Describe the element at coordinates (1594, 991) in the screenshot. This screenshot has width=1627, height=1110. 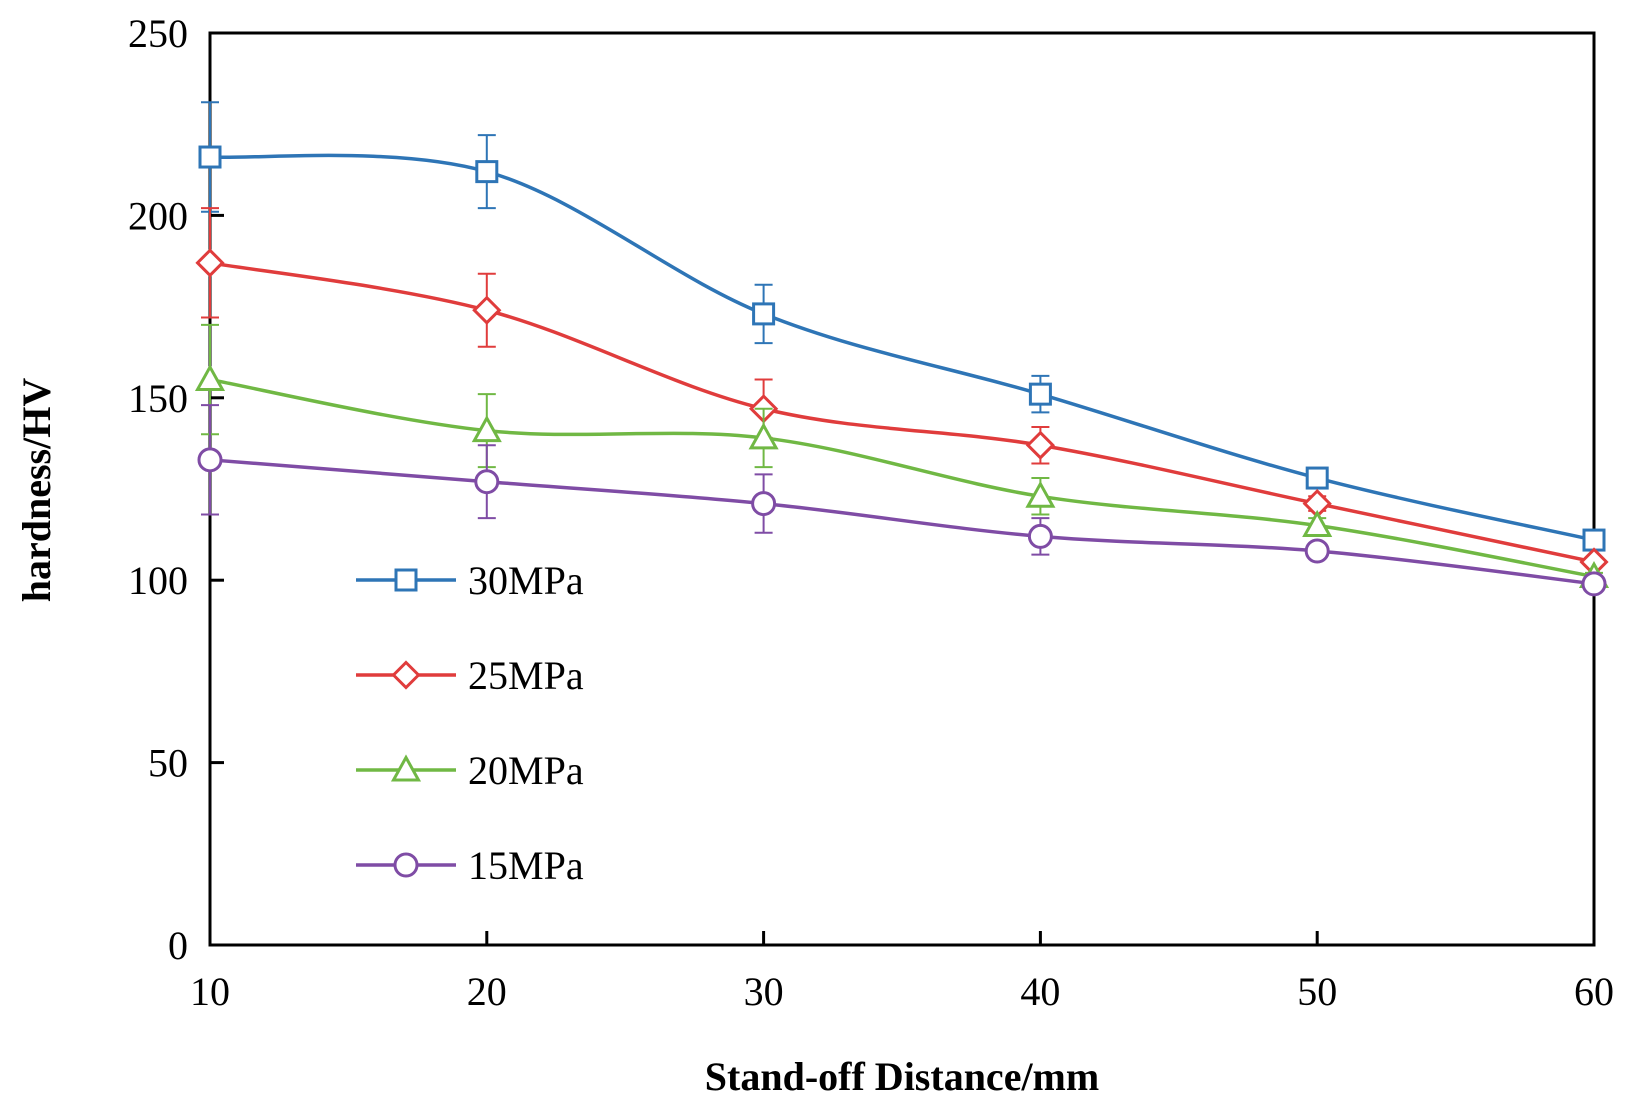
I see `x-tick-label: 60` at that location.